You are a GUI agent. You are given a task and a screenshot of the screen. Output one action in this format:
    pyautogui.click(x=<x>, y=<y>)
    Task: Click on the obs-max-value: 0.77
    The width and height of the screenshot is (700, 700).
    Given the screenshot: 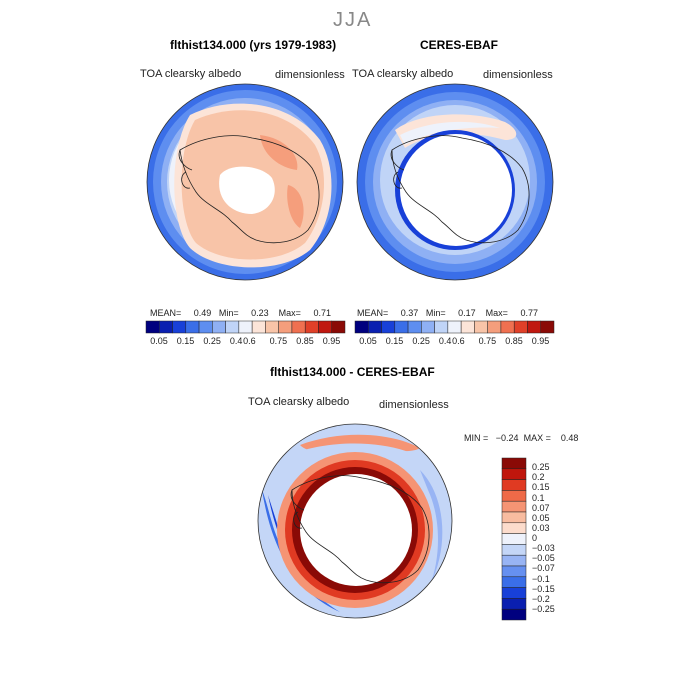 What is the action you would take?
    pyautogui.click(x=529, y=313)
    